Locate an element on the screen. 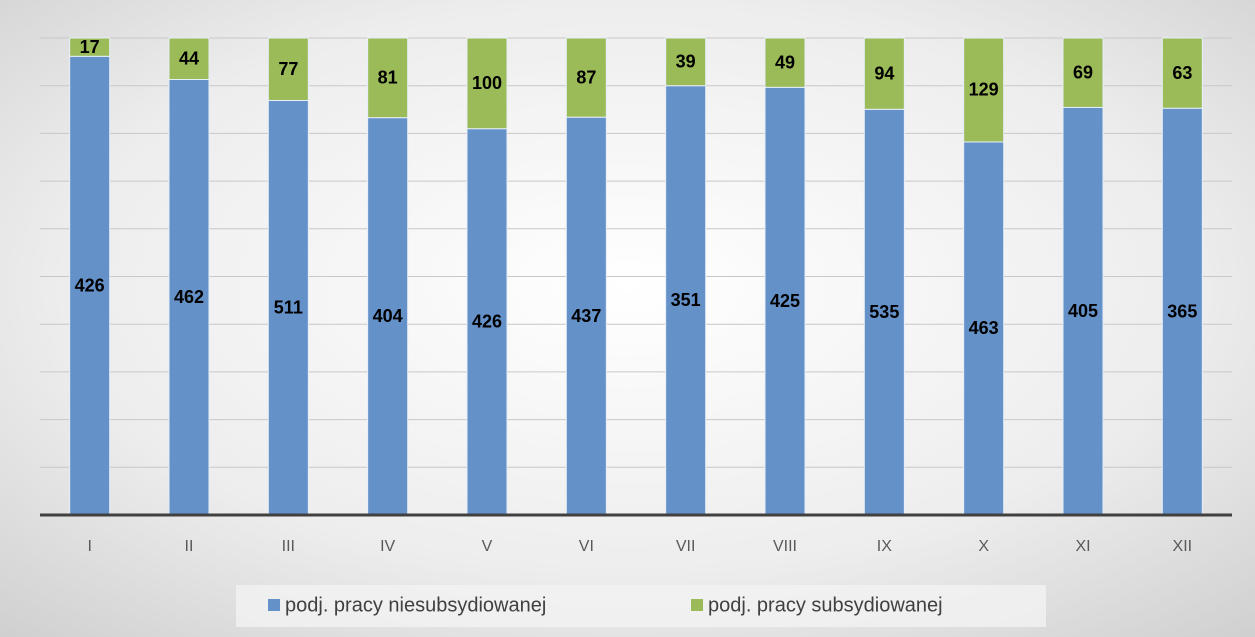 This screenshot has height=637, width=1255. data-label: 351 is located at coordinates (686, 300).